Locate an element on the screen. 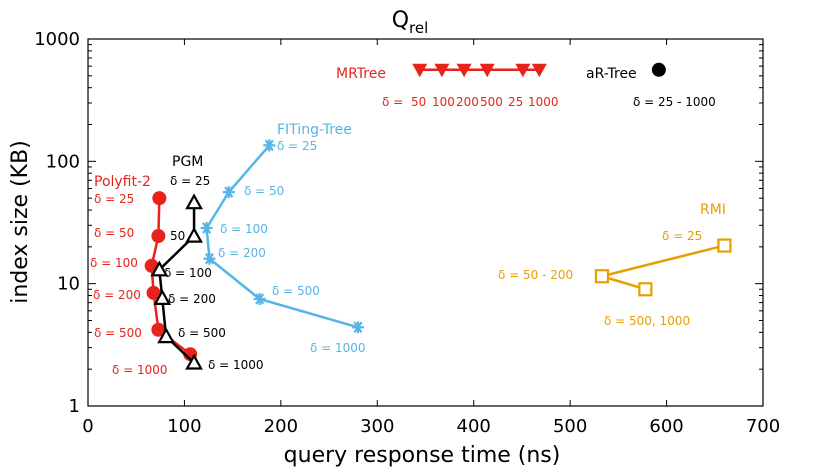 The image size is (830, 476). point-label: δ = 500, 1000 is located at coordinates (647, 321).